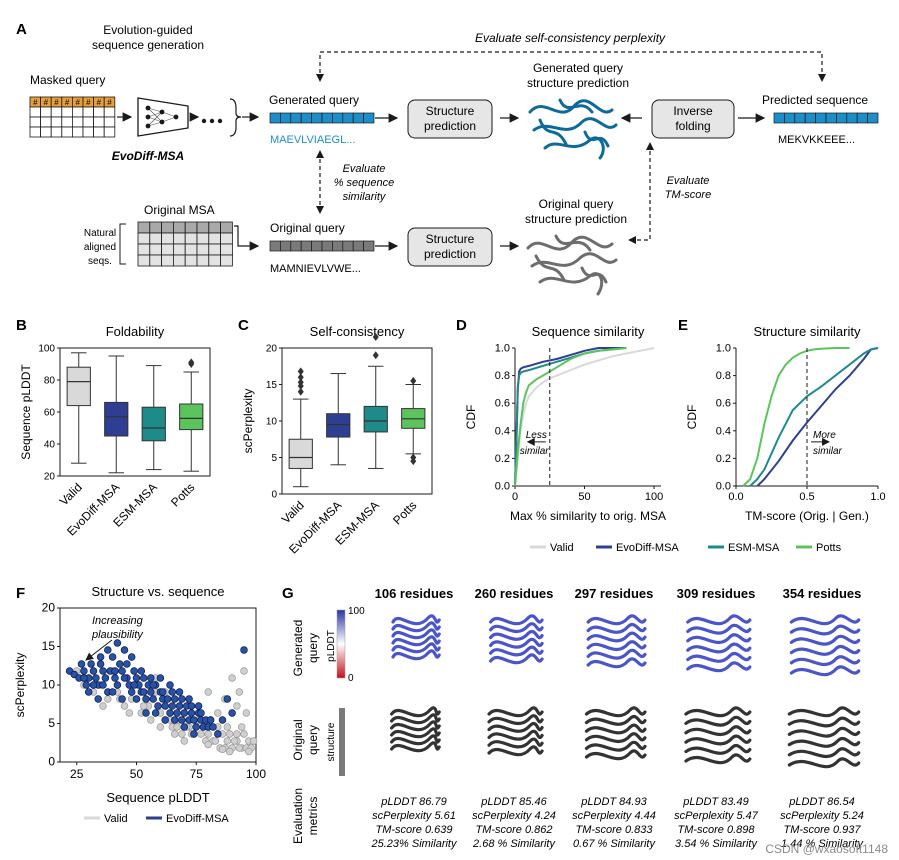  Describe the element at coordinates (158, 591) in the screenshot. I see `chart-title: Structure vs. sequence` at that location.